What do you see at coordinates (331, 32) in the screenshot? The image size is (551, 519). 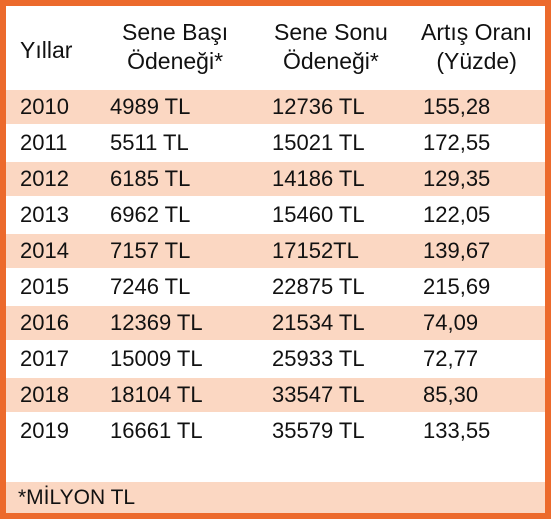 I see `header-end-line1: Sene Sonu` at bounding box center [331, 32].